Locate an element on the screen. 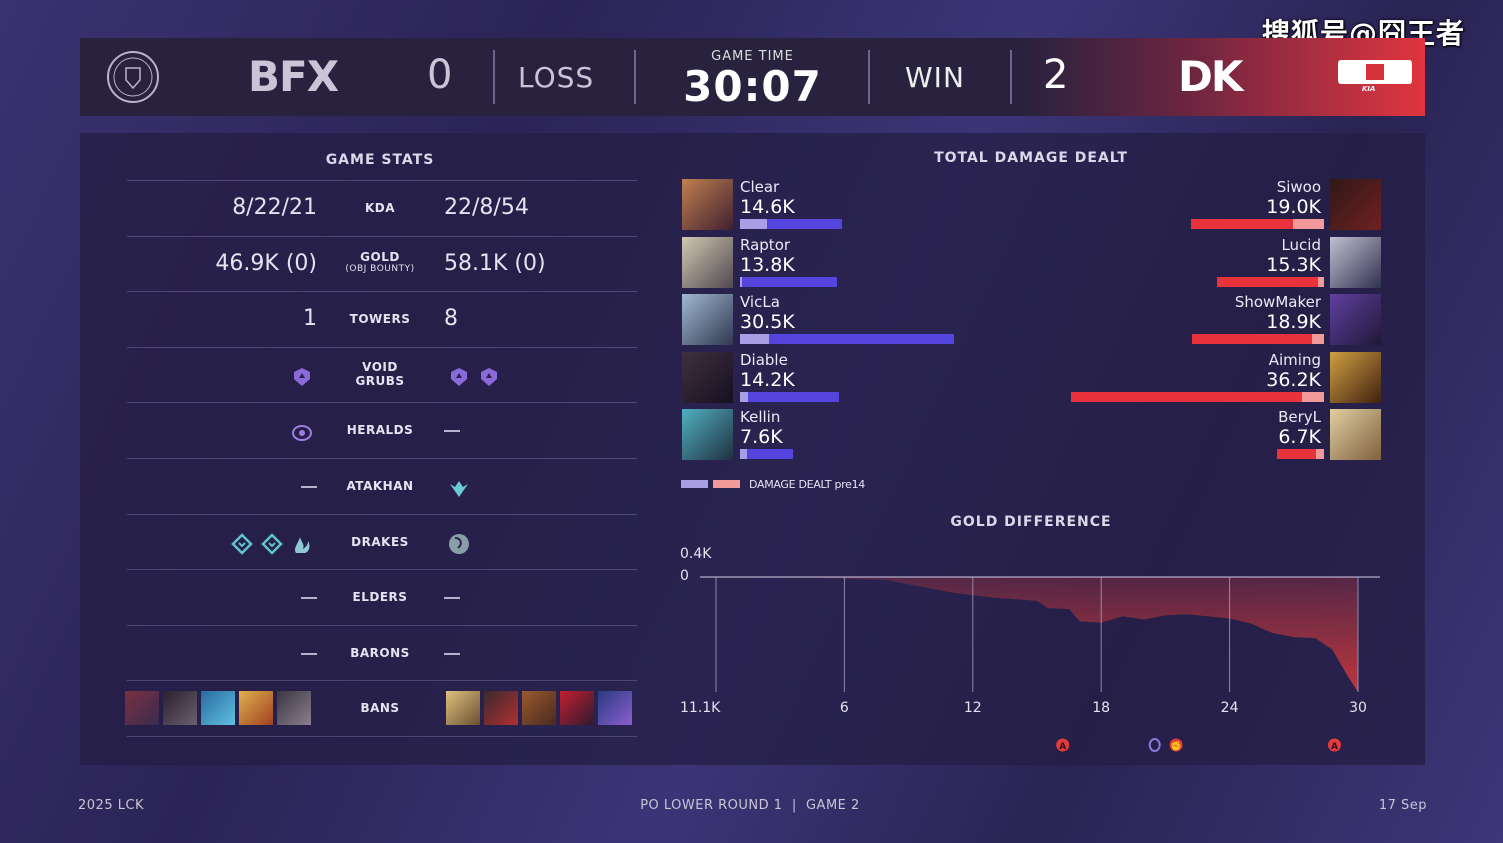 The width and height of the screenshot is (1503, 843). player-name: Kellin is located at coordinates (760, 417).